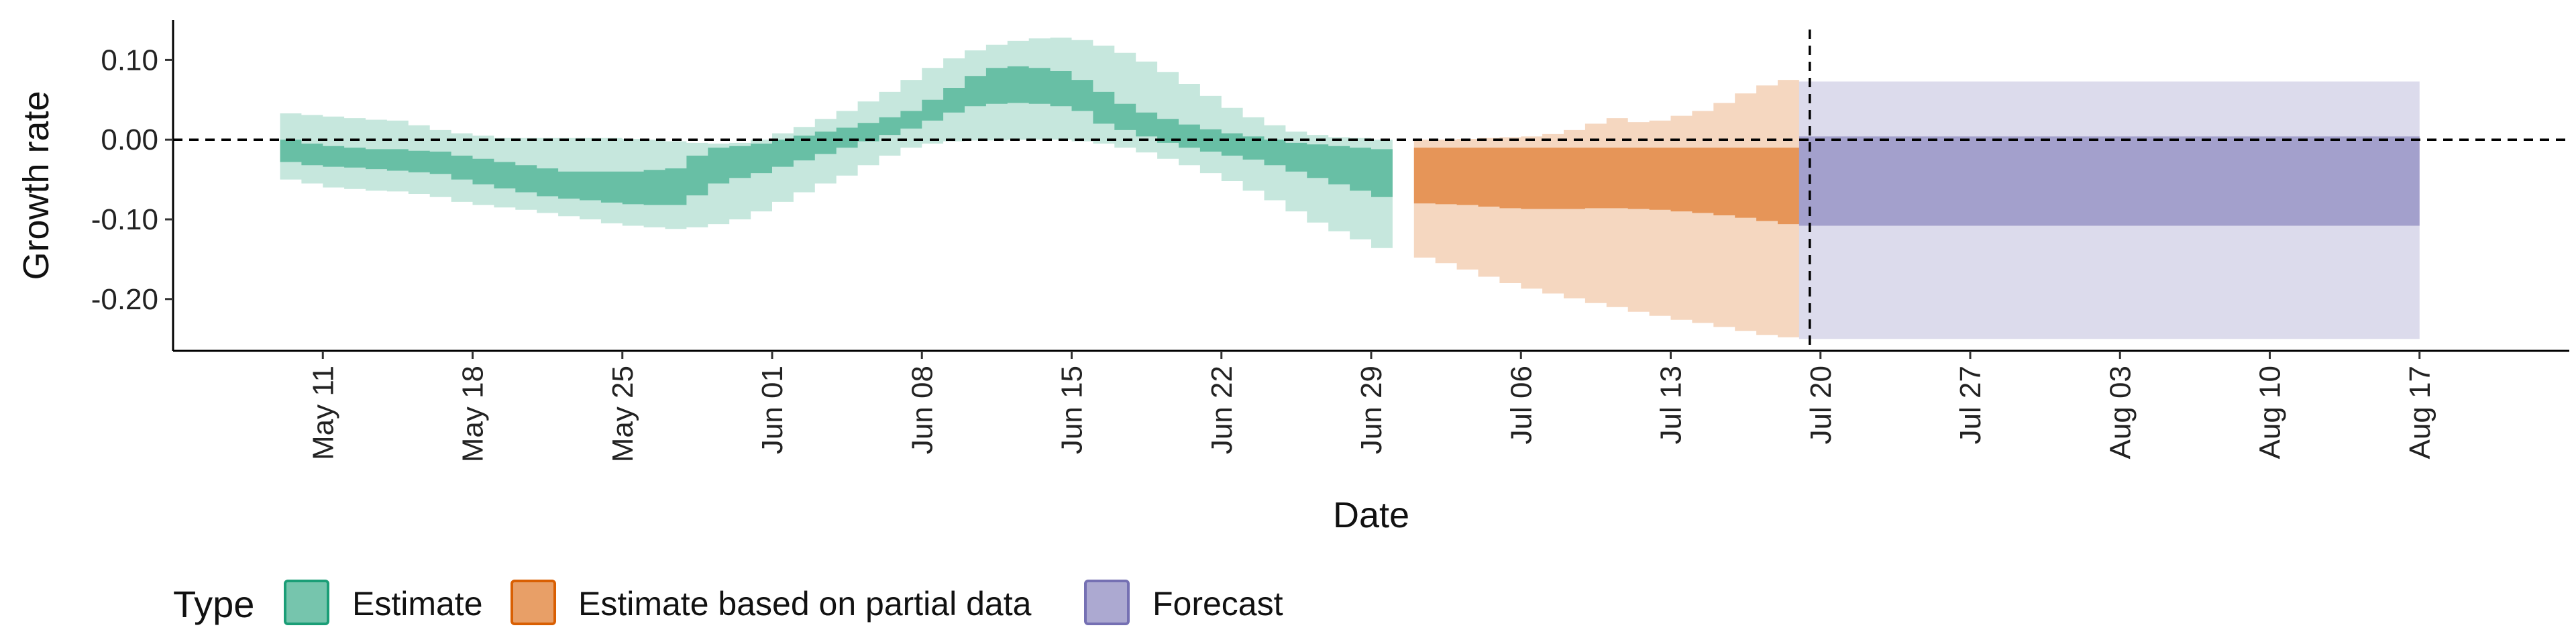 The width and height of the screenshot is (2576, 644). I want to click on x-tick-label: Jun 08, so click(922, 410).